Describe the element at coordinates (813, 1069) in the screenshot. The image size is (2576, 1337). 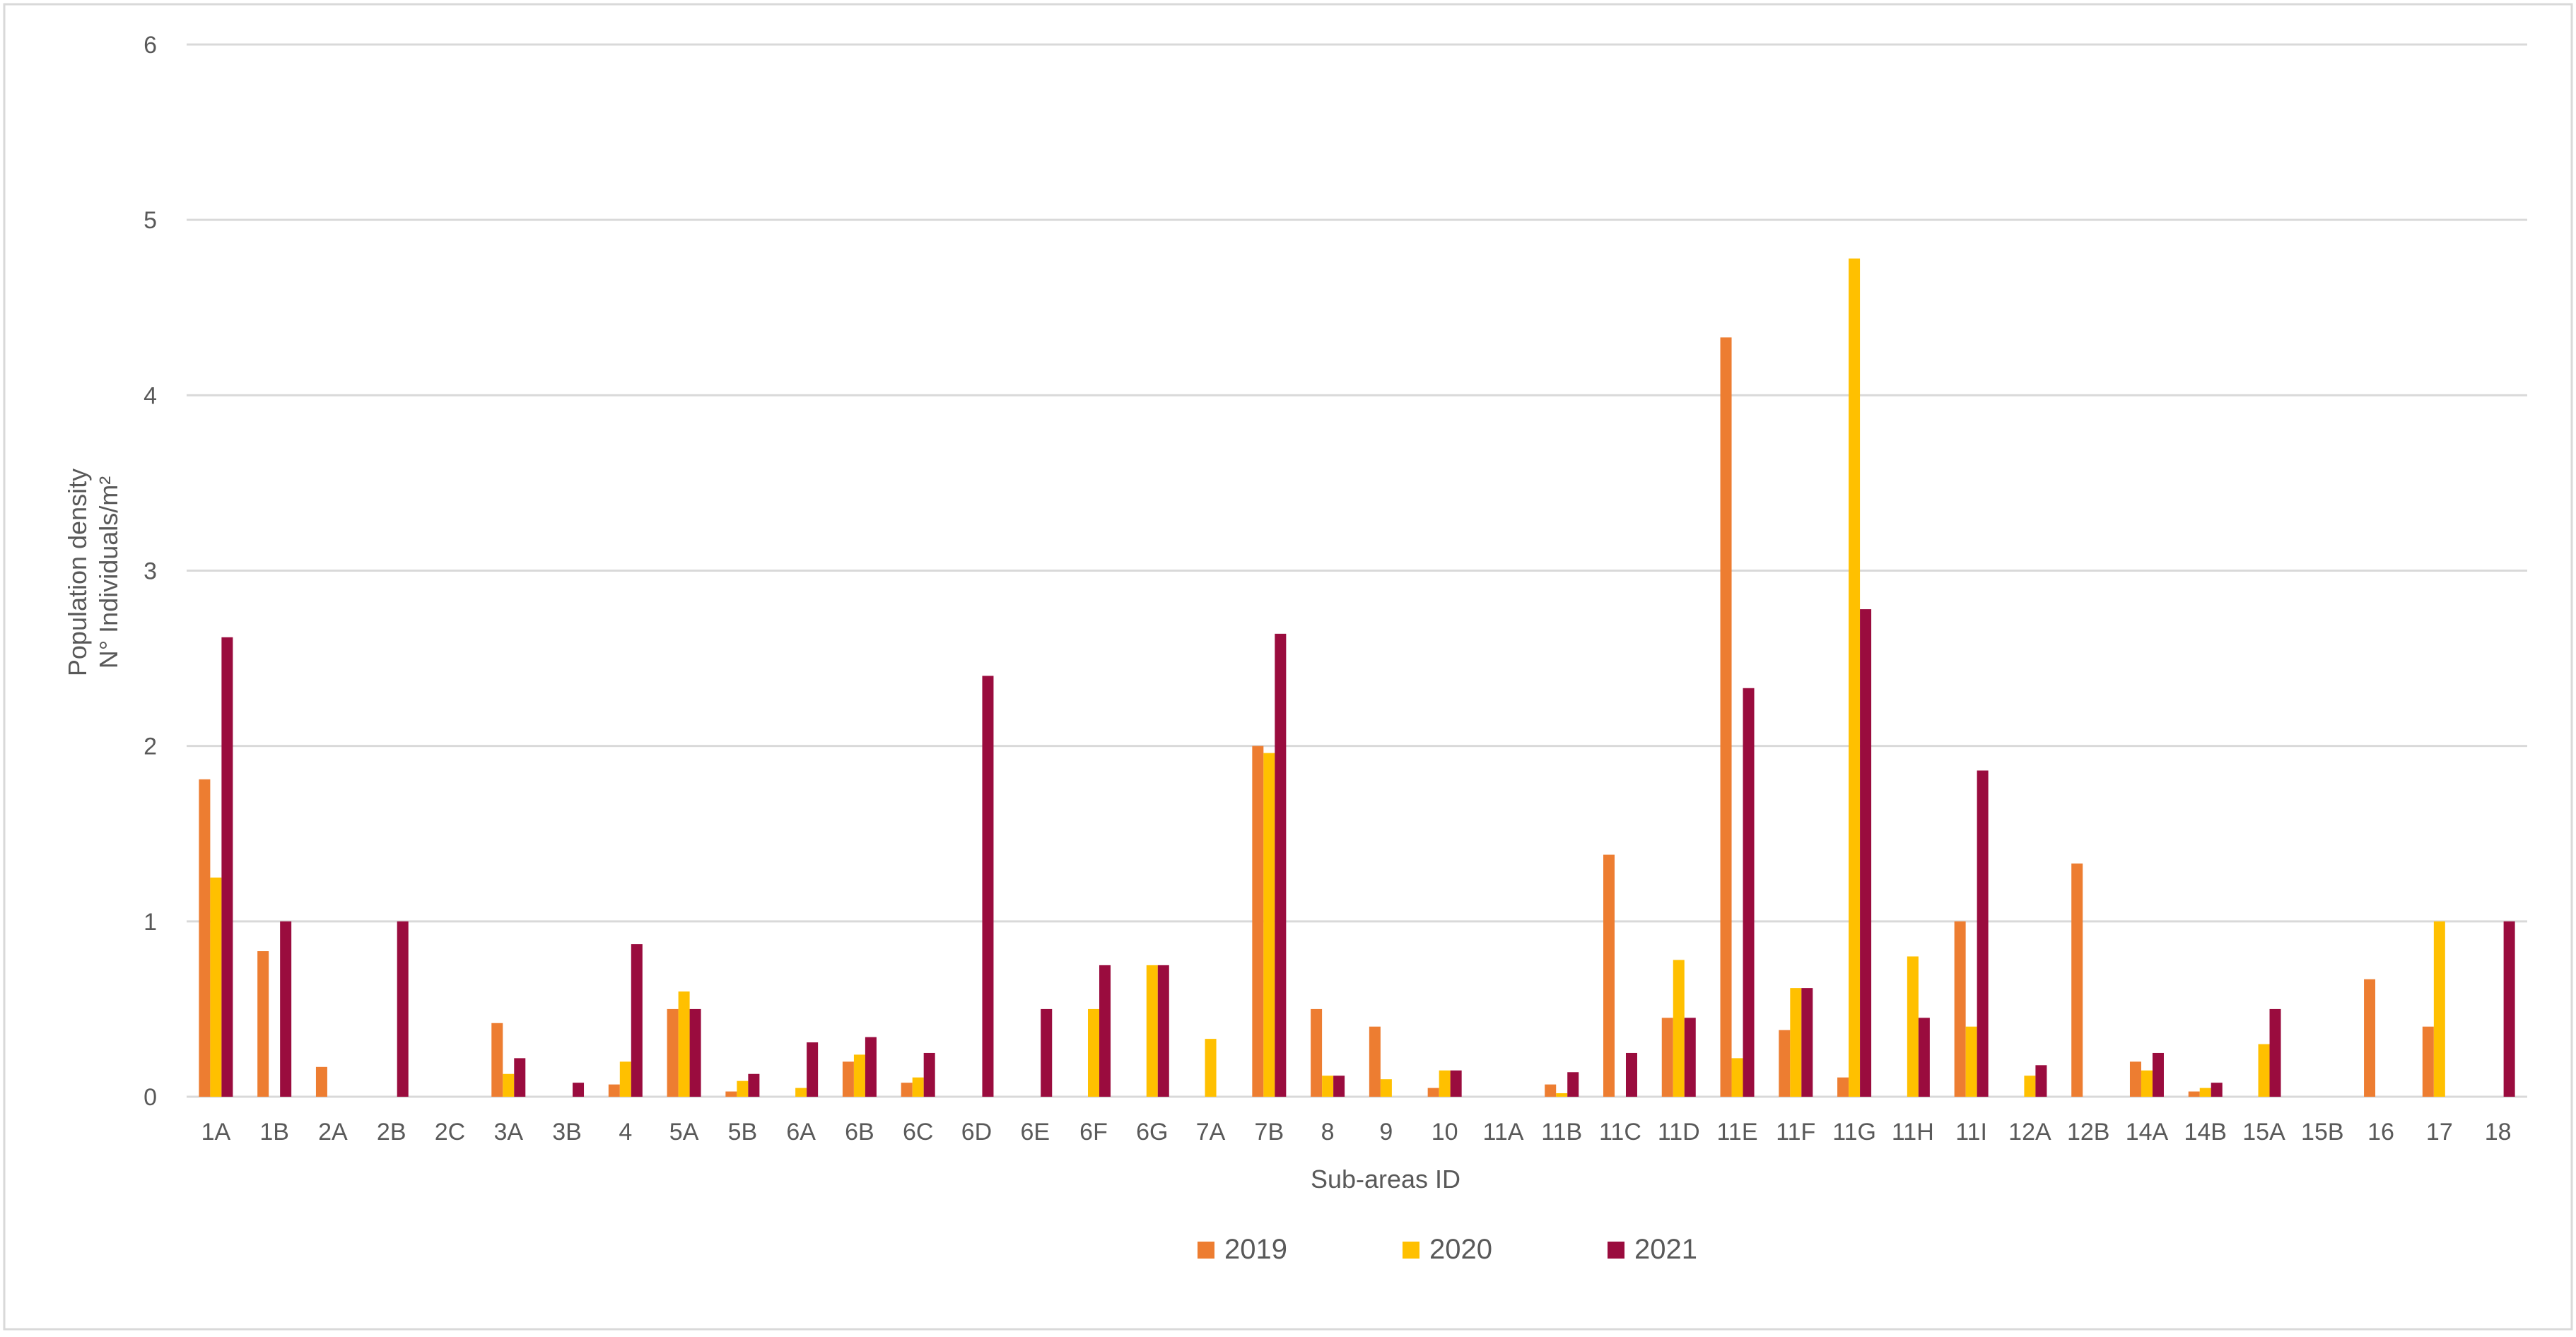
I see `bar-2021-6A` at that location.